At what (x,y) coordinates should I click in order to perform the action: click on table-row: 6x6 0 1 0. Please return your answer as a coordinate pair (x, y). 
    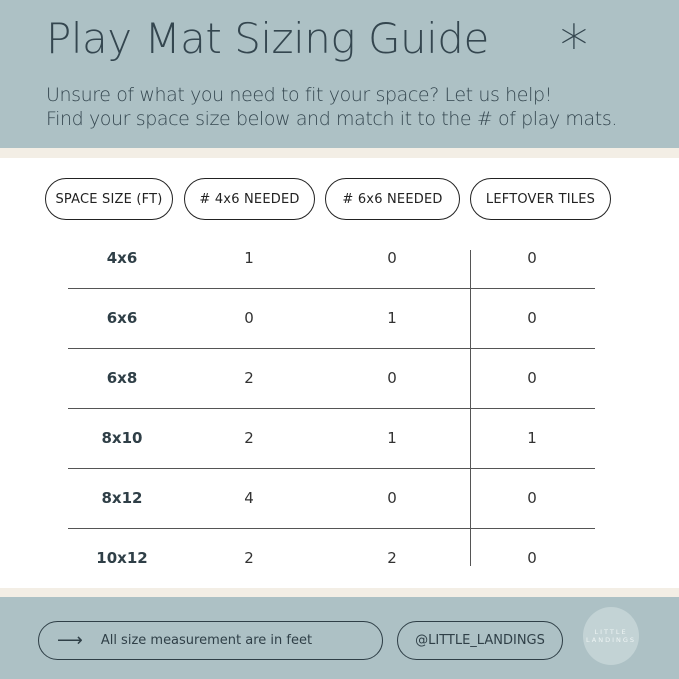
    Looking at the image, I should click on (339, 318).